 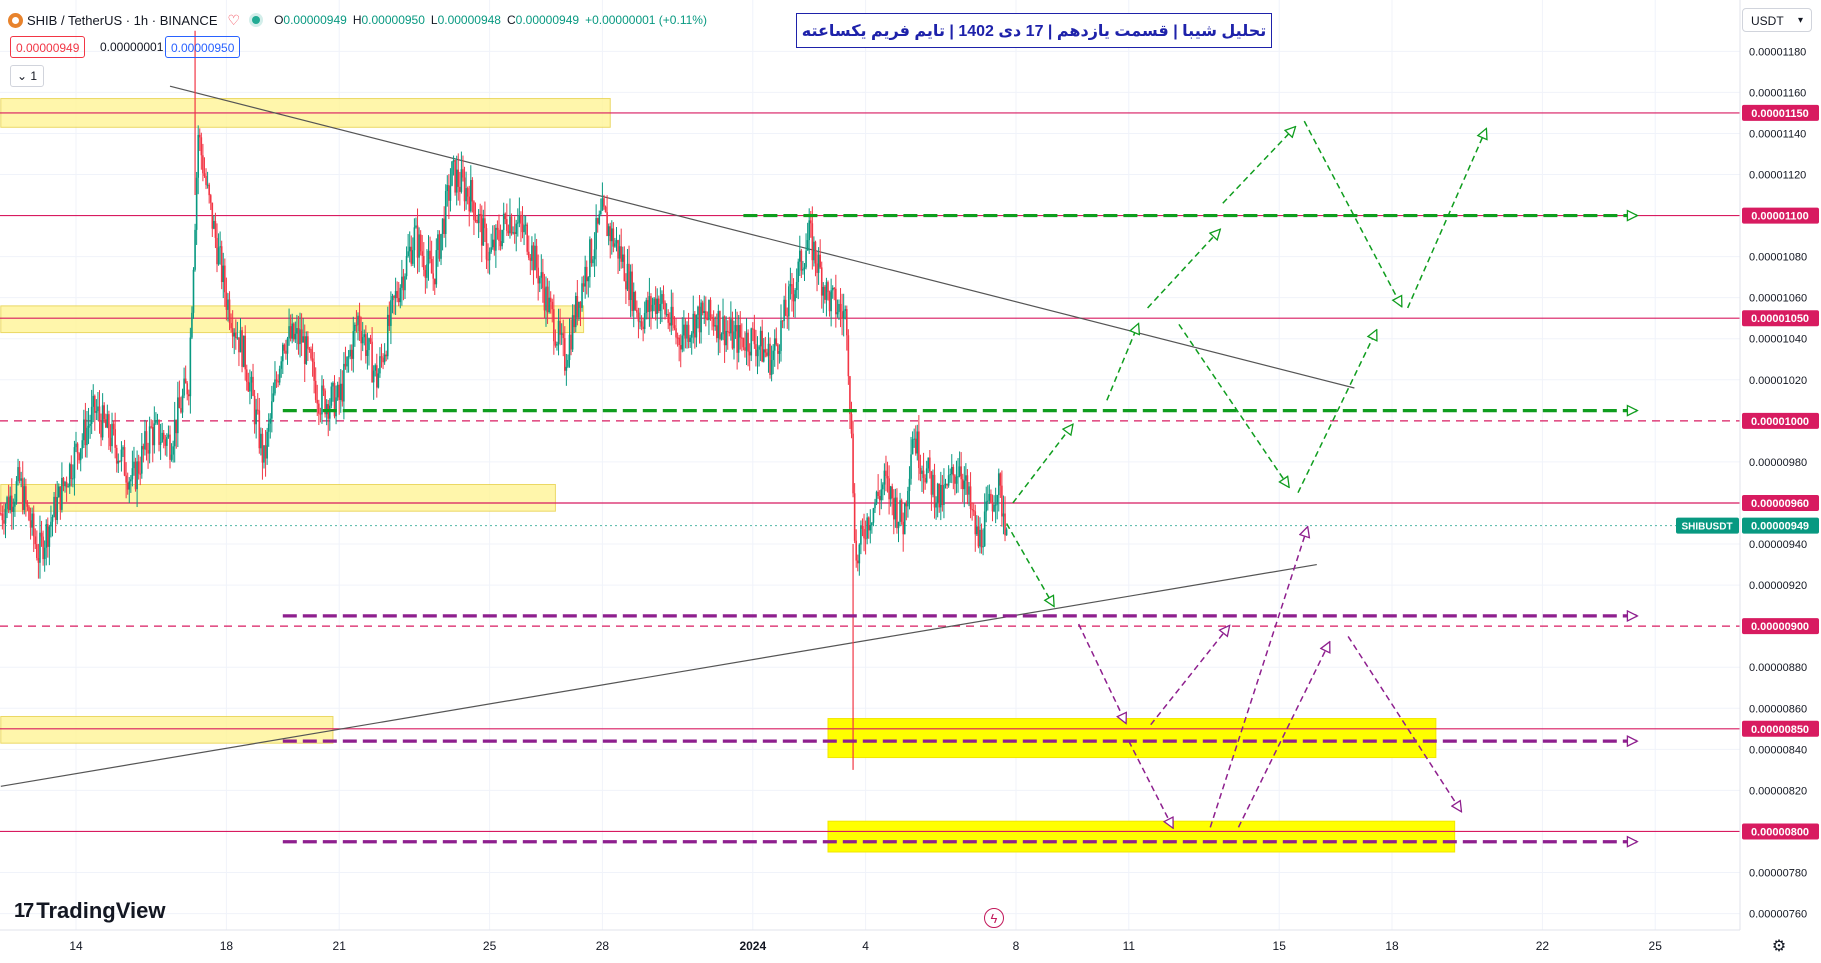 I want to click on price-tick-label: 0.00000980, so click(x=1778, y=463).